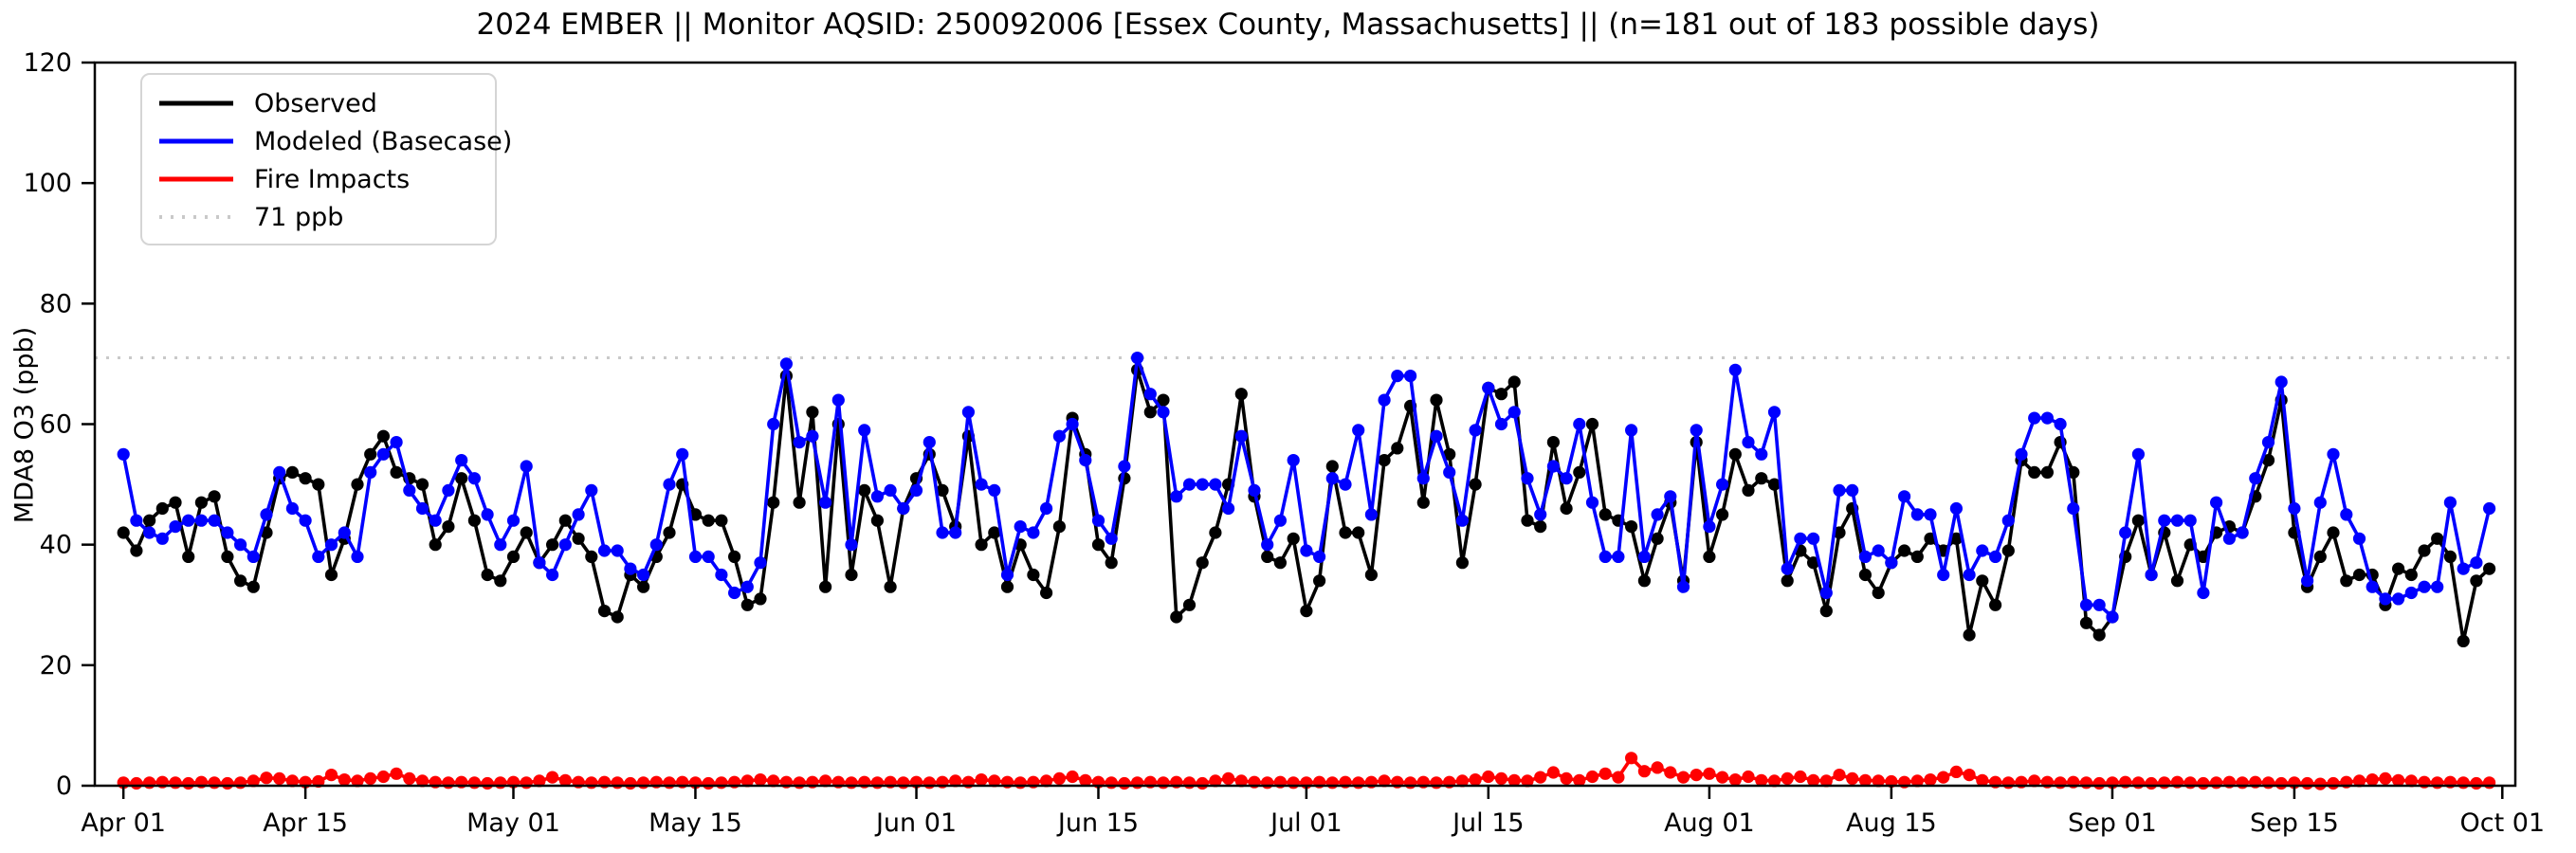 Image resolution: width=2576 pixels, height=853 pixels. Describe the element at coordinates (47, 183) in the screenshot. I see `y-tick-label: 100` at that location.